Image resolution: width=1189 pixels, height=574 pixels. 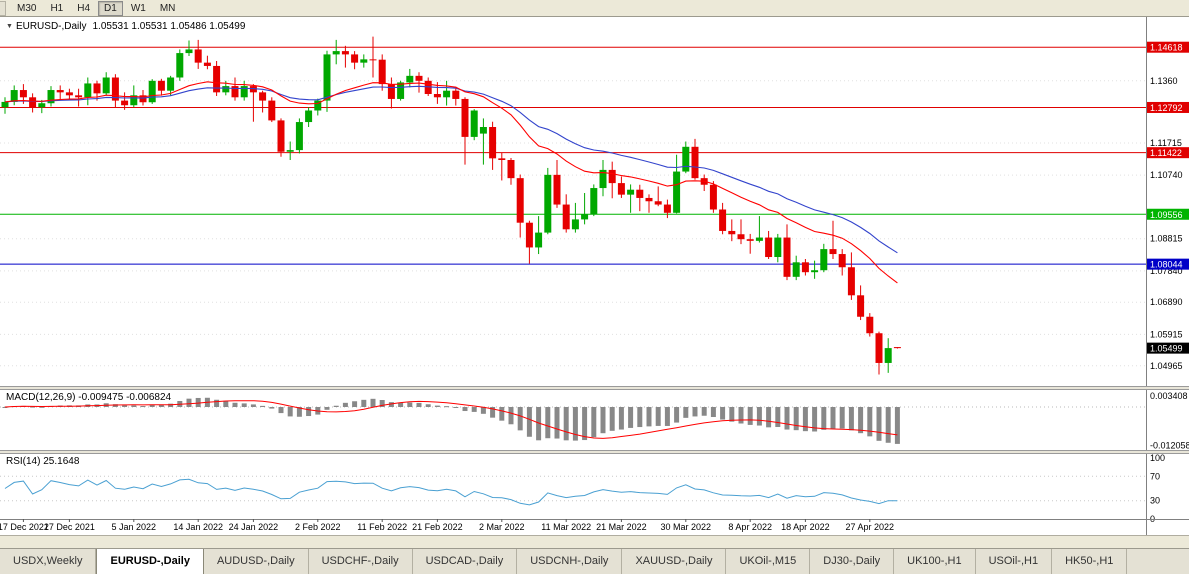 I want to click on timeframe-toolbar: M30 H1 H4 D1 W1 MN, so click(x=594, y=8).